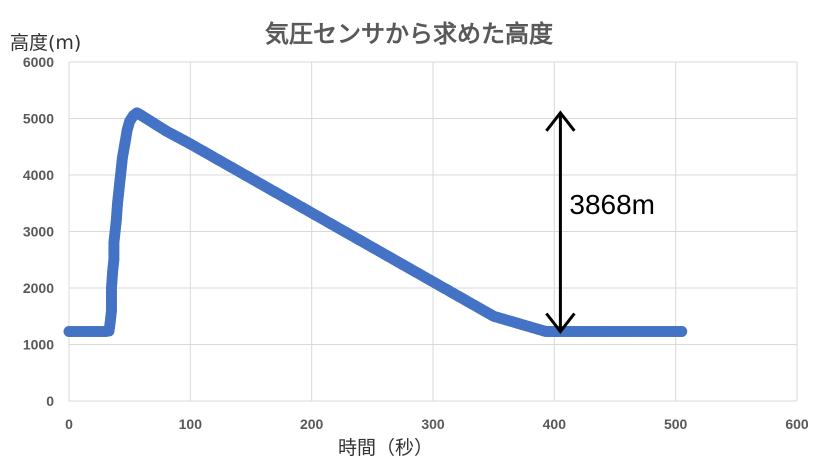  Describe the element at coordinates (612, 204) in the screenshot. I see `annotation-label: 3868m` at that location.